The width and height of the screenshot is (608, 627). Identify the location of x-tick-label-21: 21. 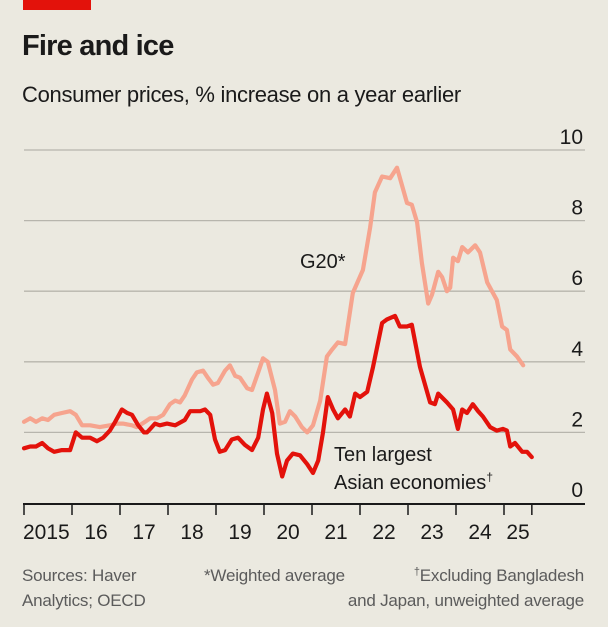
(335, 532).